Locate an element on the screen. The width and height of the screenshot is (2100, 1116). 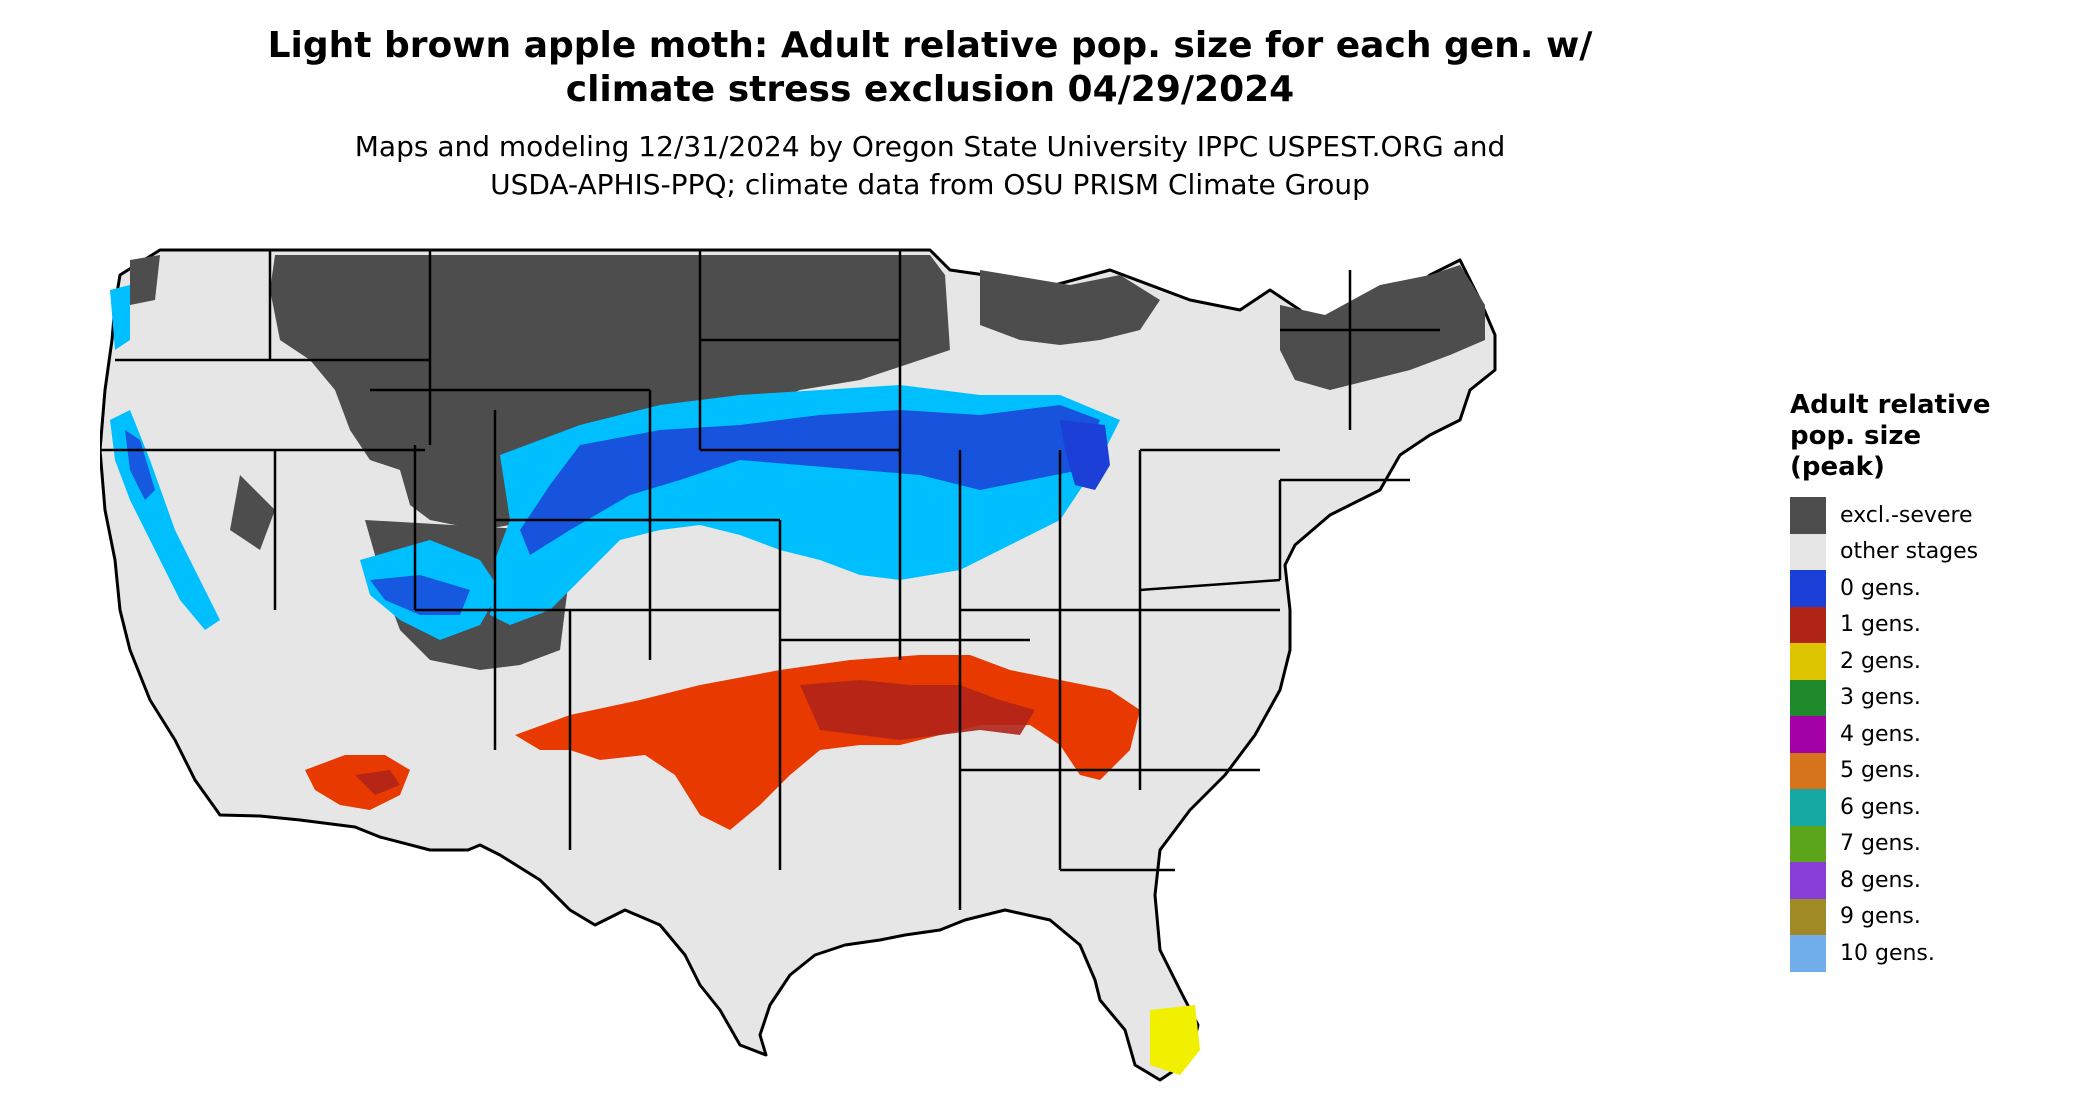
legend-label: 4 gens. is located at coordinates (1880, 734).